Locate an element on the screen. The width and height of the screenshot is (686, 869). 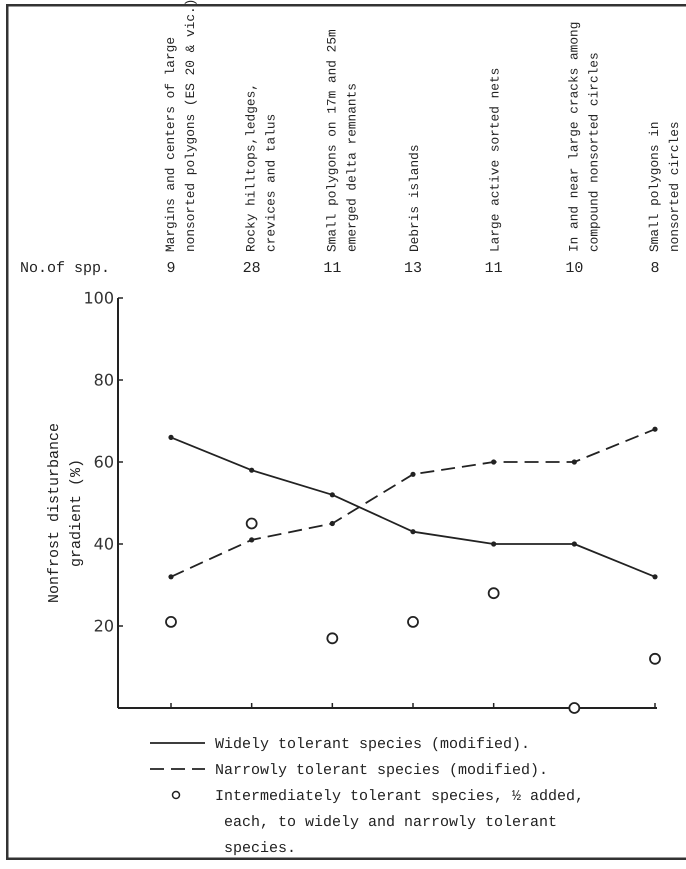
x-tick-label: Small polygons in nonsorted circles is located at coordinates (664, 186).